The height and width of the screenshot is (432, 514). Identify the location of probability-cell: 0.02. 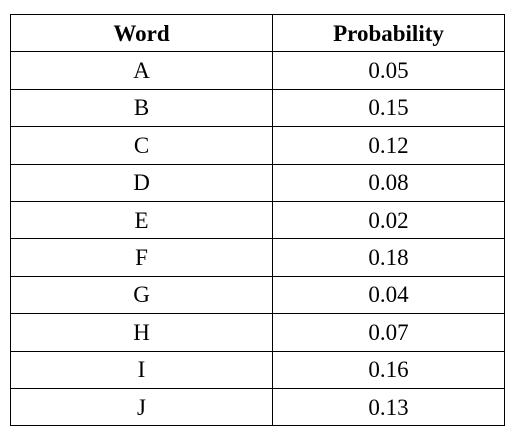
(388, 220).